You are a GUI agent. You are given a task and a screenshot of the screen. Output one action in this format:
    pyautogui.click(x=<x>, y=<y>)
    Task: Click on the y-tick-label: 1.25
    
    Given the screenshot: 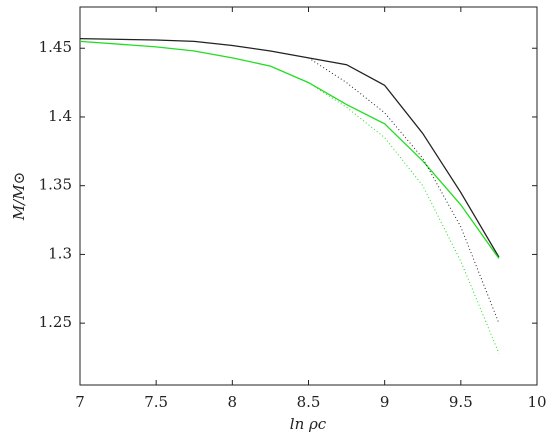 What is the action you would take?
    pyautogui.click(x=55, y=322)
    